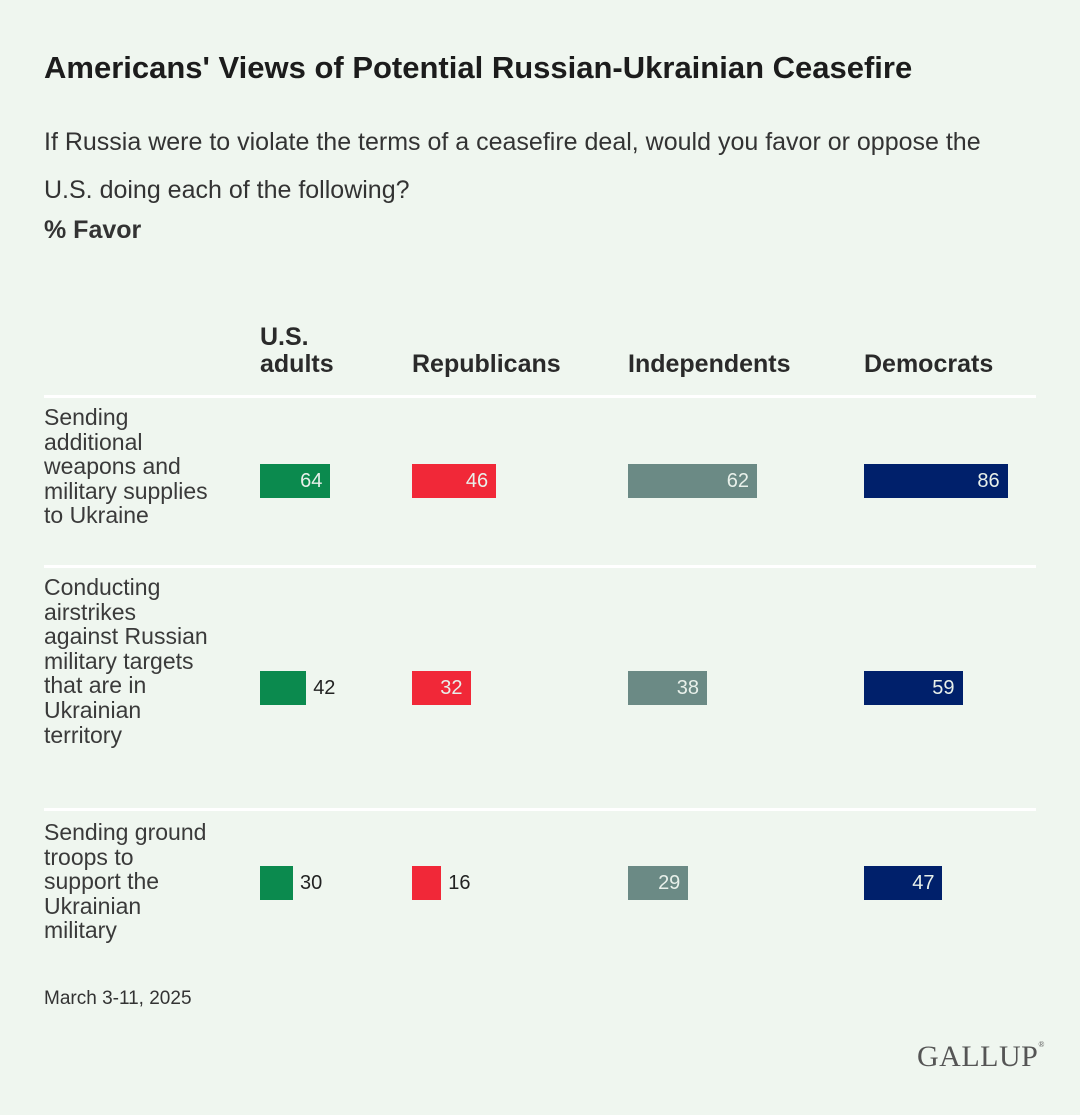 This screenshot has width=1080, height=1115. Describe the element at coordinates (477, 481) in the screenshot. I see `data-label: 46` at that location.